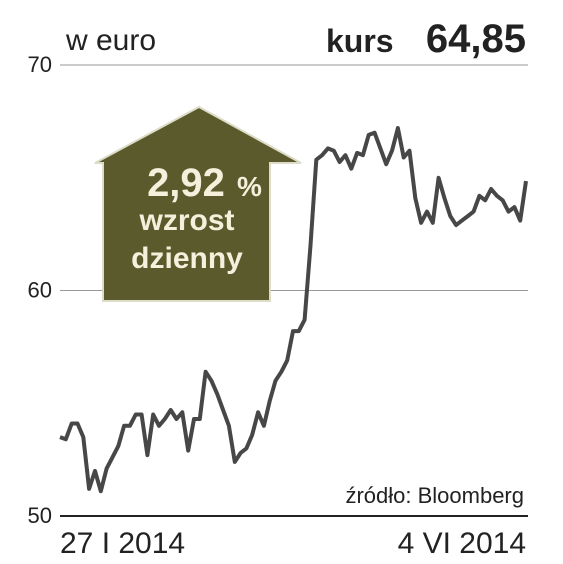 The height and width of the screenshot is (564, 563). What do you see at coordinates (186, 220) in the screenshot?
I see `badge-line1: wzrost` at bounding box center [186, 220].